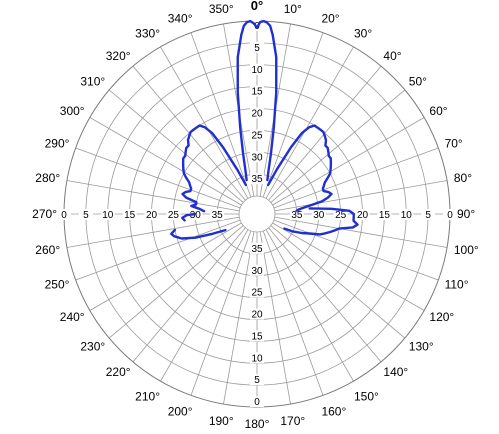 Image resolution: width=499 pixels, height=434 pixels. Describe the element at coordinates (293, 9) in the screenshot. I see `angle-tick-label-10: 10°` at that location.